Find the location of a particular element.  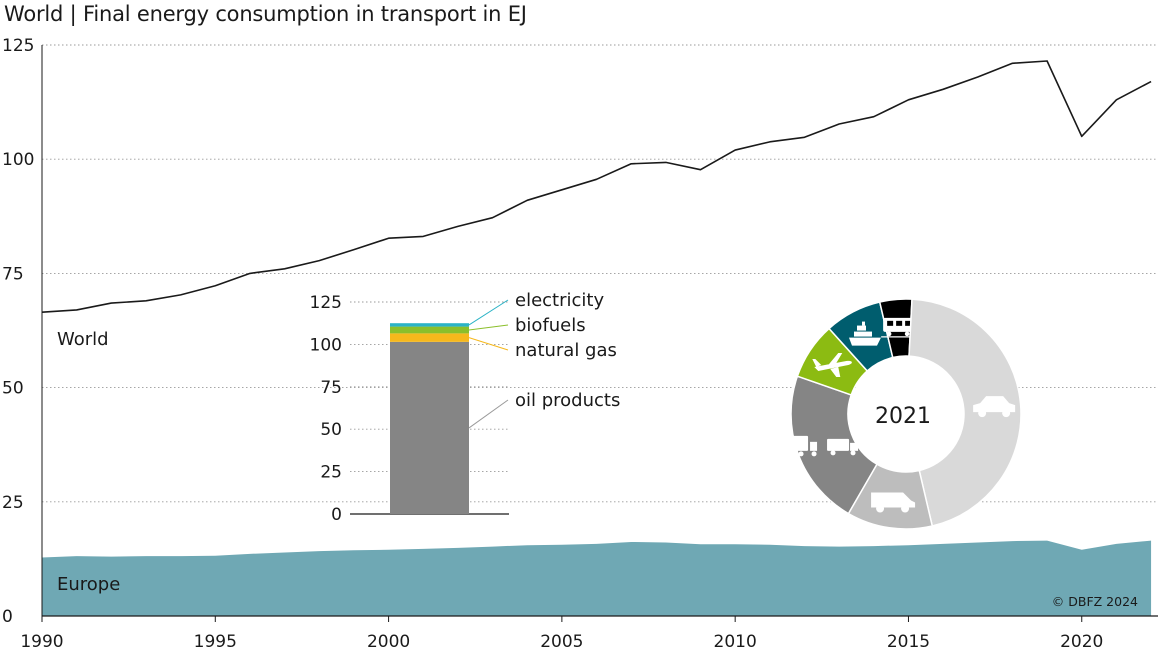

x-tick-label: 2005 is located at coordinates (561, 642).